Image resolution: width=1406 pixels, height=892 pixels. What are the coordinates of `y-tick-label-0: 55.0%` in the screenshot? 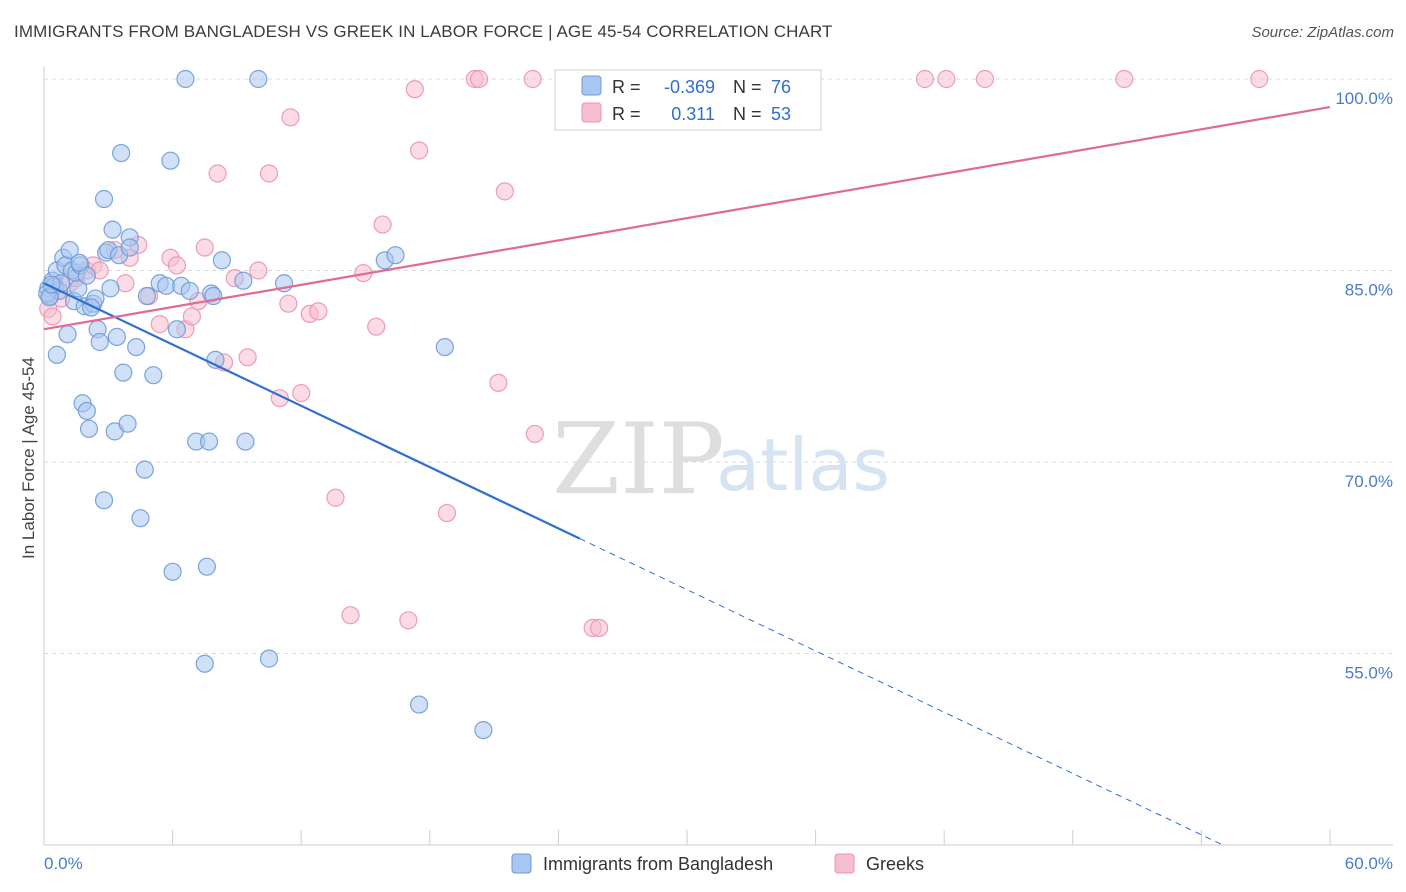 It's located at (1369, 673).